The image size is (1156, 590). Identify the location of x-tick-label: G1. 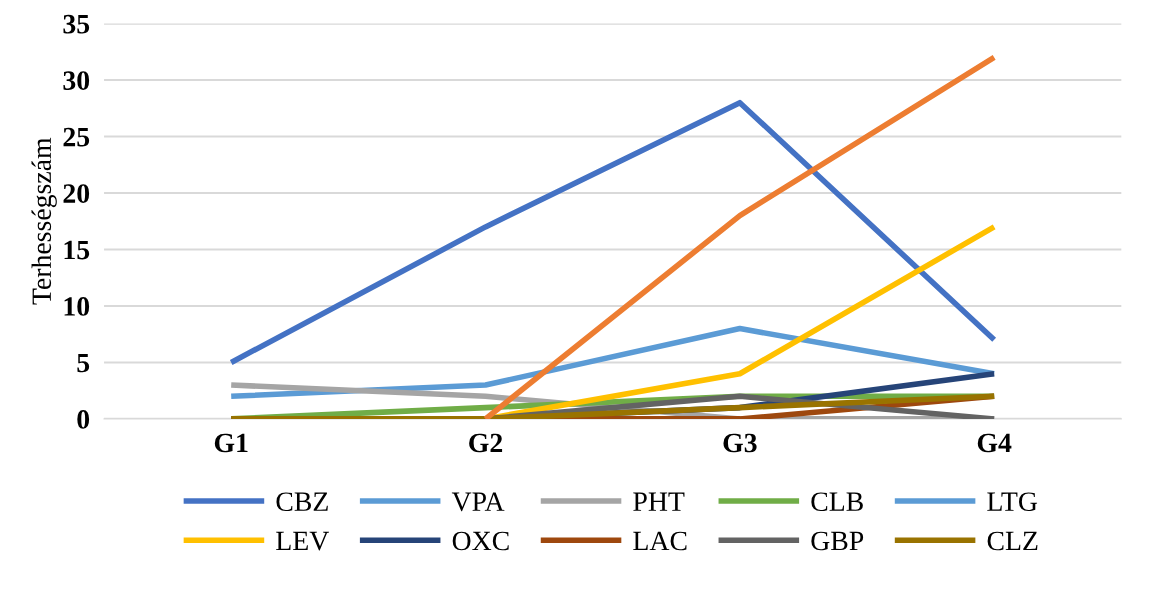
(231, 443).